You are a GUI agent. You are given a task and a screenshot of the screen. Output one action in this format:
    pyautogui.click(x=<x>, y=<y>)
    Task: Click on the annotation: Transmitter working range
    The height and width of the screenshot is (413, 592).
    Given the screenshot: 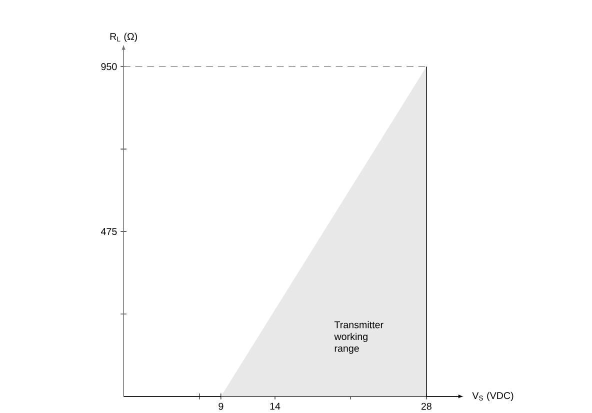 What is the action you would take?
    pyautogui.click(x=359, y=337)
    